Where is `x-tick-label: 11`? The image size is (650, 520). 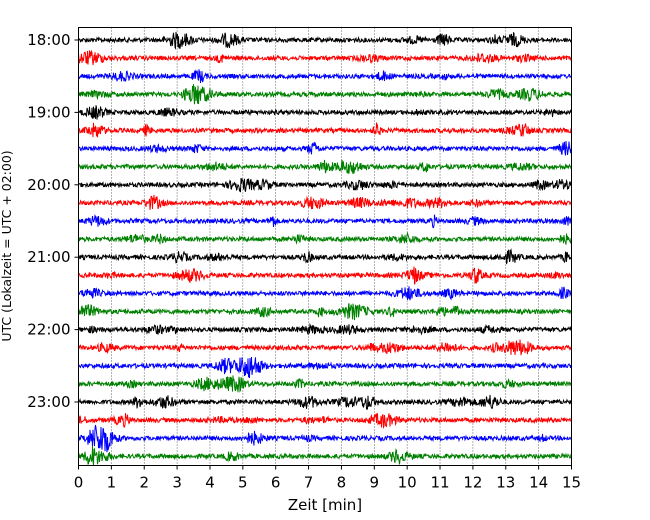
x-tick-label: 11 is located at coordinates (439, 483).